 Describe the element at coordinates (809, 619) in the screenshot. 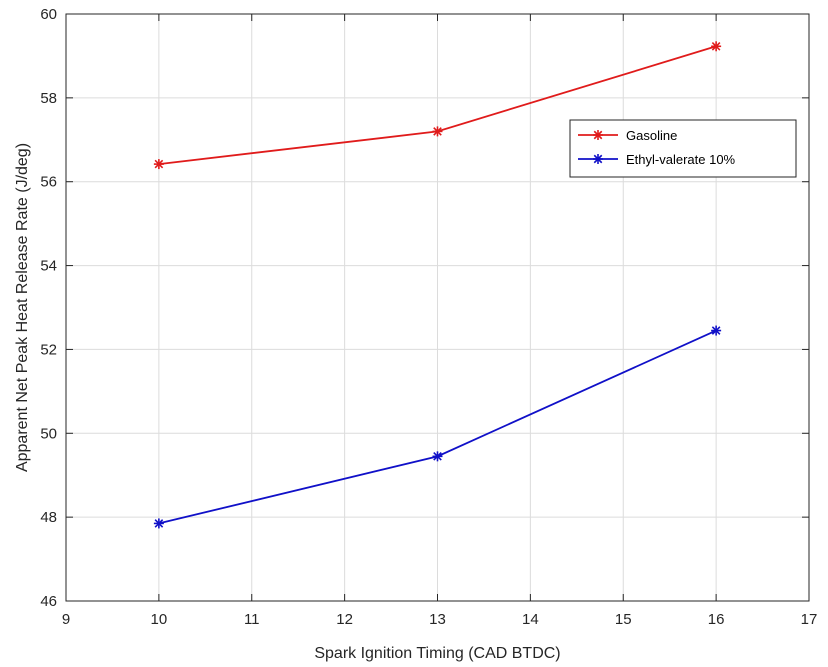

I see `x-tick-label: 17` at that location.